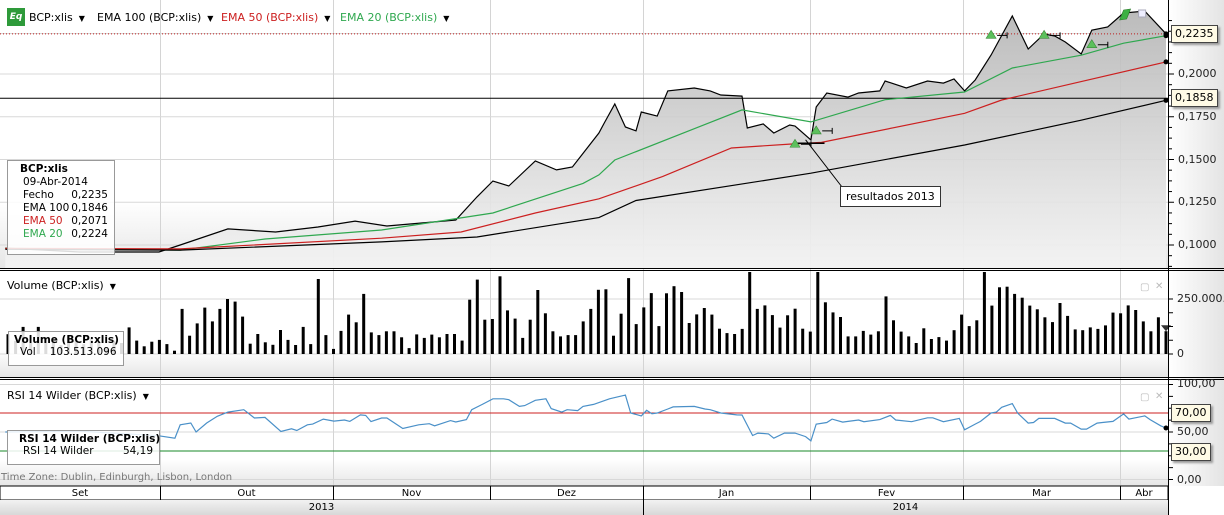 This screenshot has width=1224, height=515. I want to click on legend-label: EMA 20 (BCP:xlis), so click(389, 17).